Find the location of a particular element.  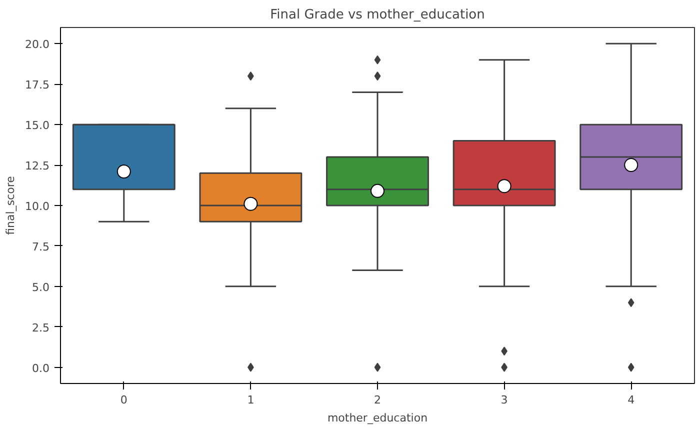

x-tick-label: 1 is located at coordinates (250, 400).